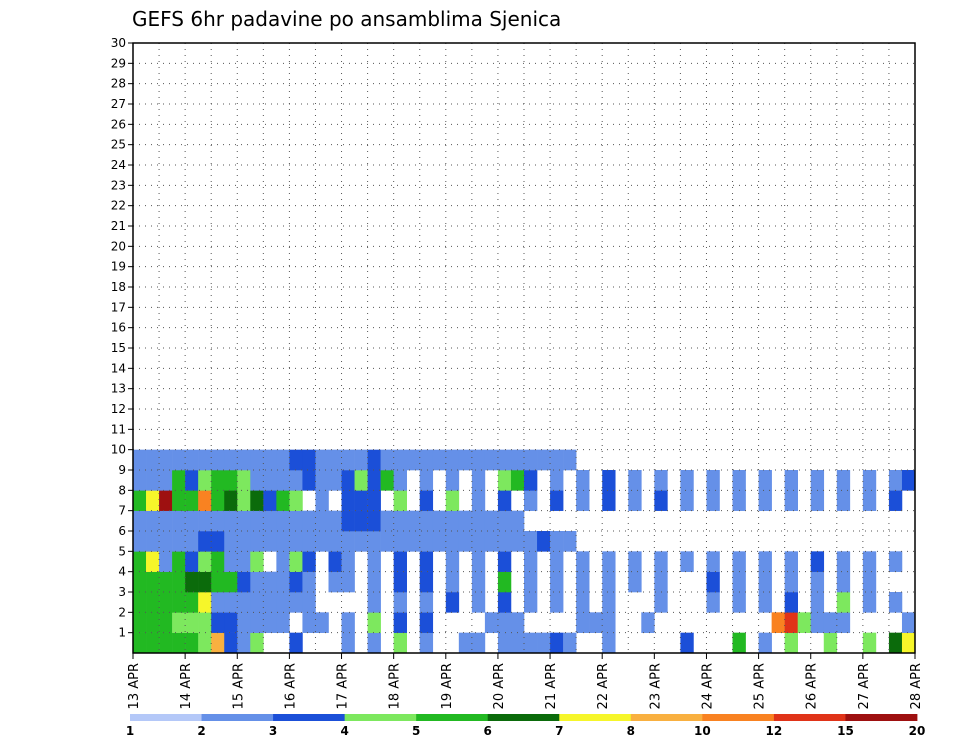 Image resolution: width=960 pixels, height=742 pixels. What do you see at coordinates (186, 686) in the screenshot?
I see `x-tick-label: 14 APR` at bounding box center [186, 686].